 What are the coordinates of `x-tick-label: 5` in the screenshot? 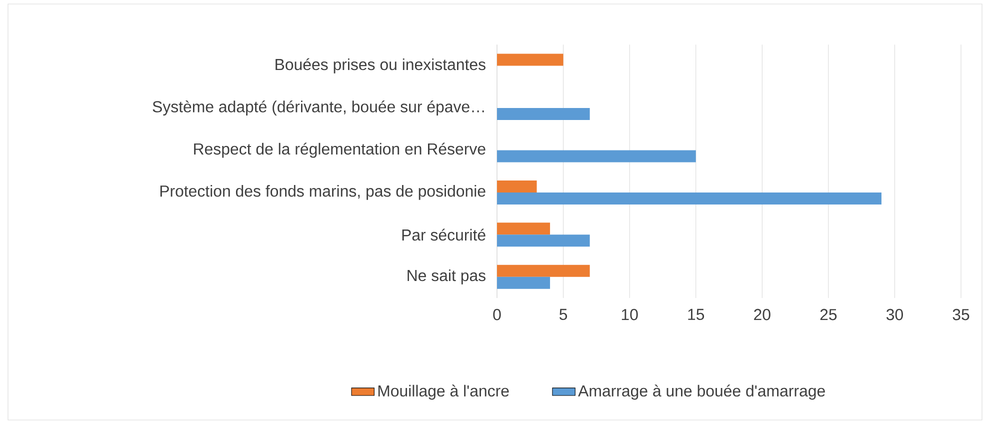 It's located at (564, 314).